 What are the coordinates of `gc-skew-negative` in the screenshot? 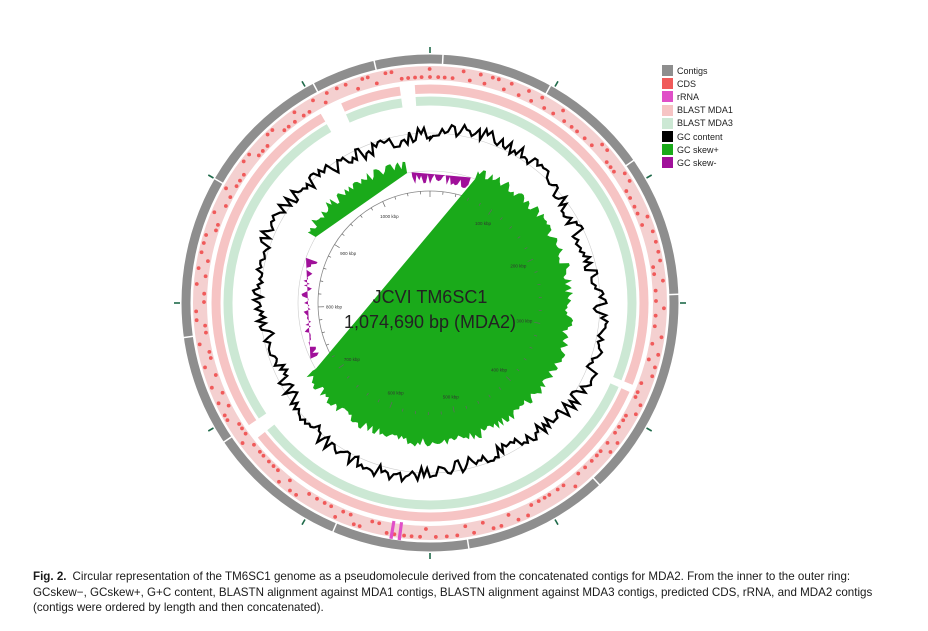 It's located at (441, 180).